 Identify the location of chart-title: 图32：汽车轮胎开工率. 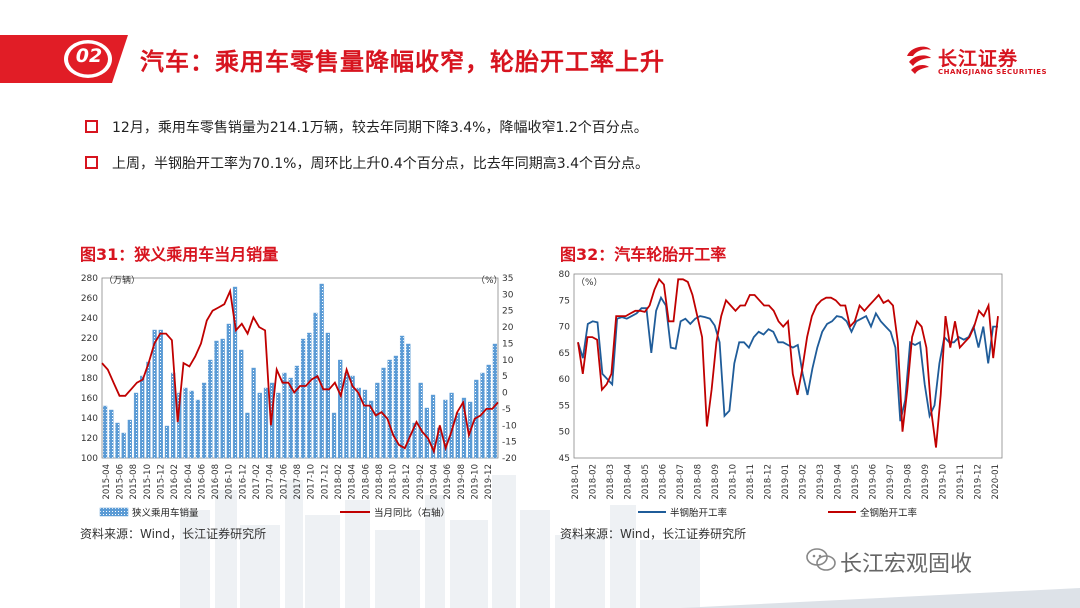
(643, 254).